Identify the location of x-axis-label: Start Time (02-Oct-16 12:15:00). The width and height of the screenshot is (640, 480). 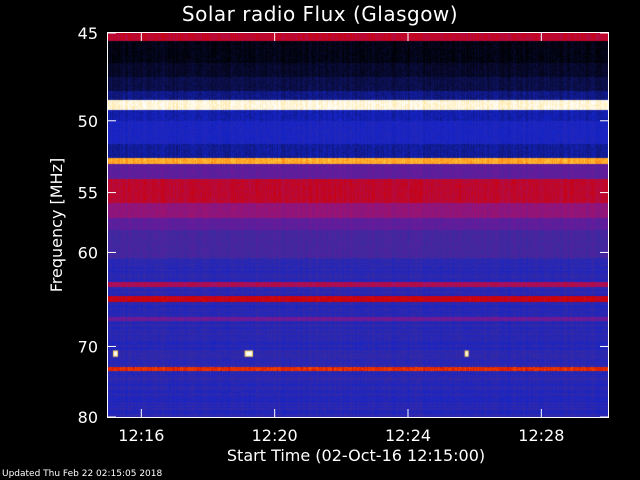
(356, 455).